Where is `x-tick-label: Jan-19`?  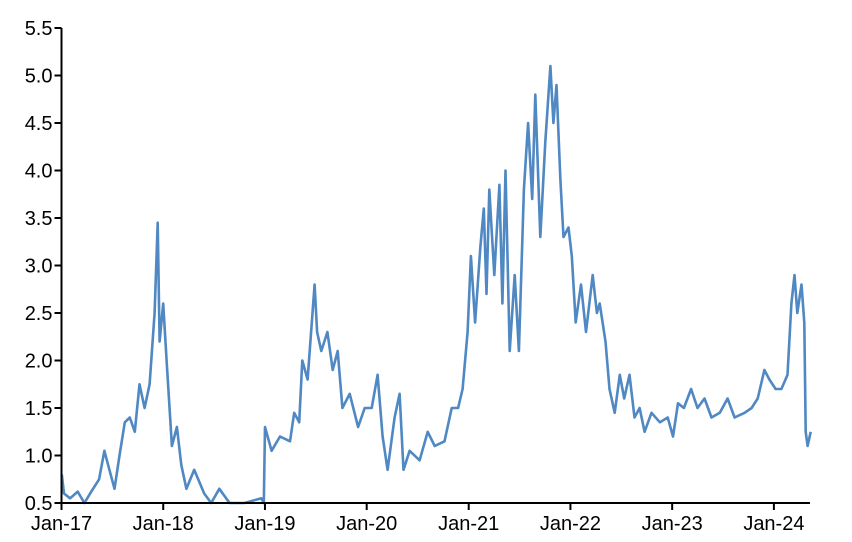 x-tick-label: Jan-19 is located at coordinates (264, 524).